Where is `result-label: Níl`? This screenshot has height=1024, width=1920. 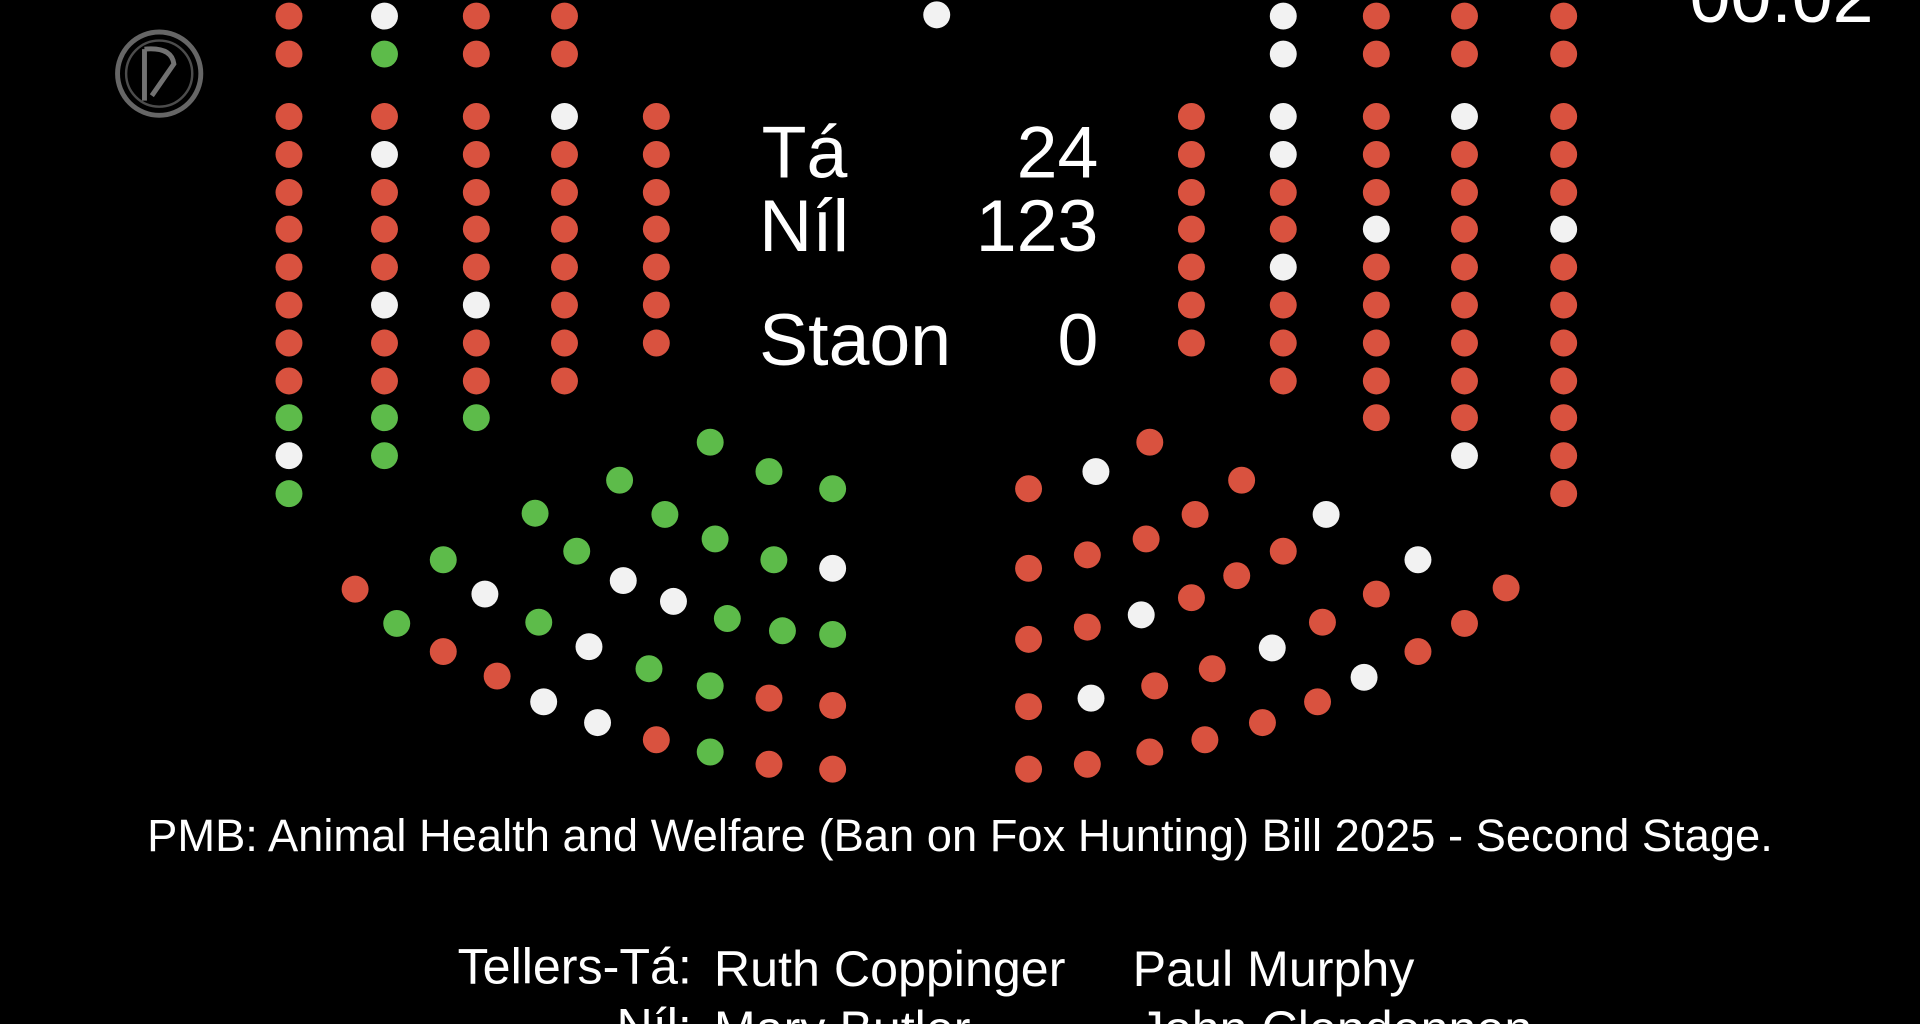
result-label: Níl is located at coordinates (804, 225).